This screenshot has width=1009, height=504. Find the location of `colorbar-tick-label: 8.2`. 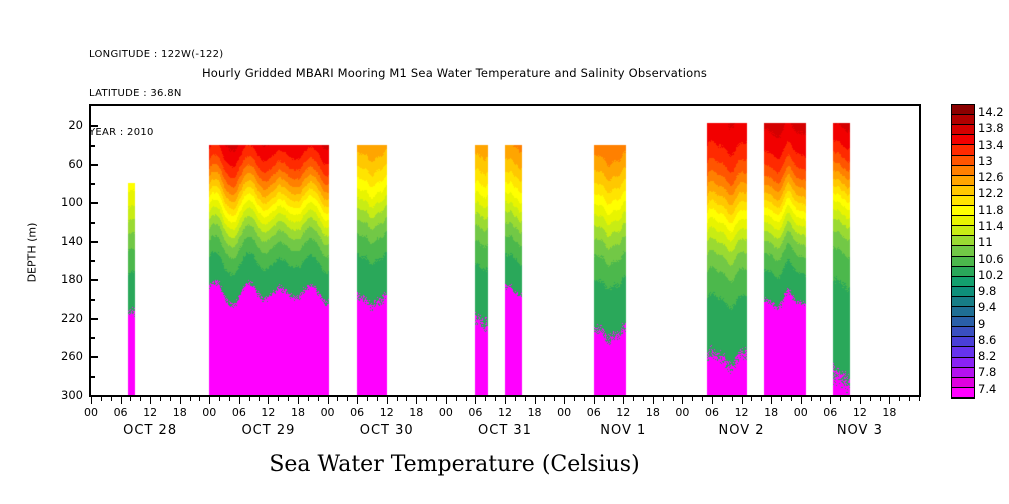

colorbar-tick-label: 8.2 is located at coordinates (987, 356).